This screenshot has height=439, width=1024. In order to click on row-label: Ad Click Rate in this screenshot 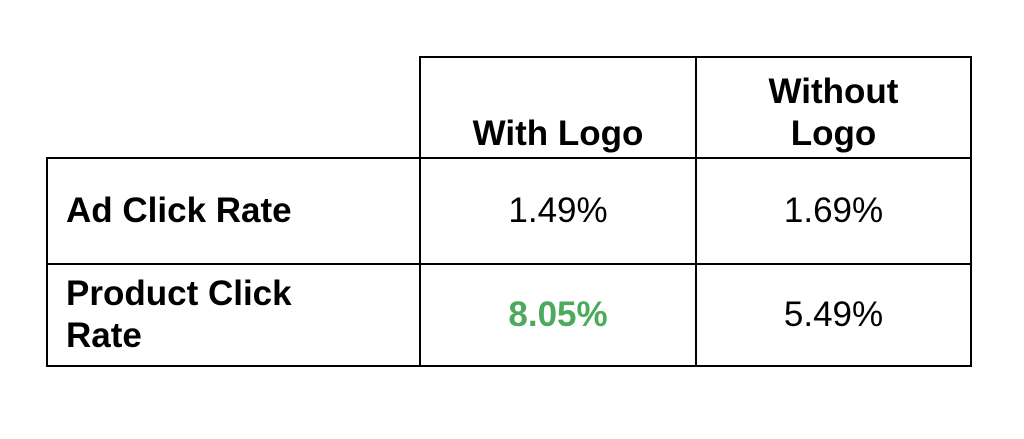, I will do `click(179, 210)`.